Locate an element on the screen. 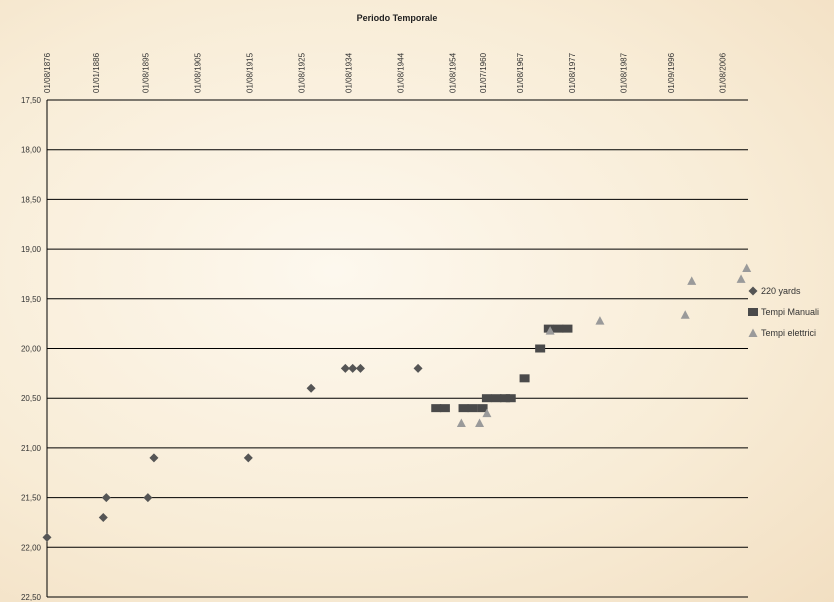 This screenshot has height=602, width=834. y-tick-label: 17,50 is located at coordinates (31, 100).